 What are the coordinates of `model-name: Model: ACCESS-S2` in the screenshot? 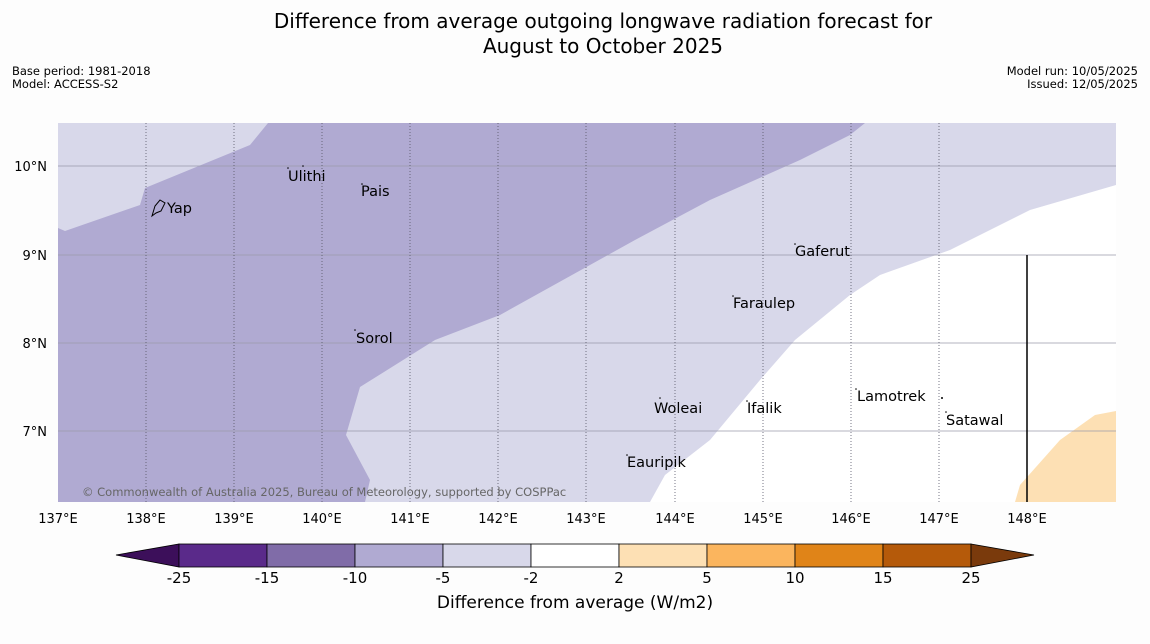 It's located at (65, 84).